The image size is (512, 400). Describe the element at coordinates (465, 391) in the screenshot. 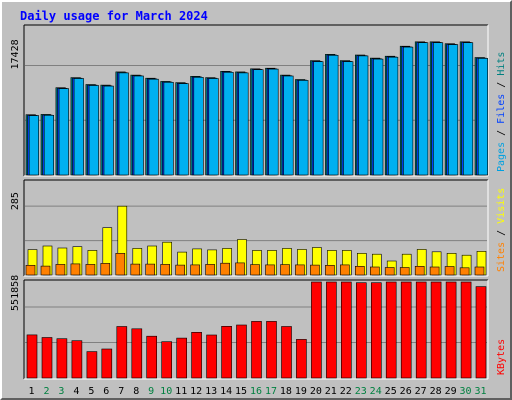

I see `x-tick-label: 30` at that location.